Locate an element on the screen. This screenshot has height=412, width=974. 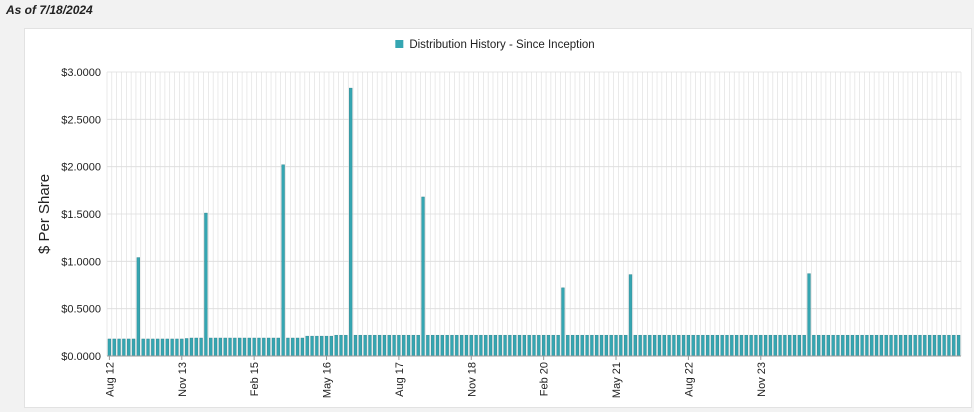
legend-swatch is located at coordinates (399, 44).